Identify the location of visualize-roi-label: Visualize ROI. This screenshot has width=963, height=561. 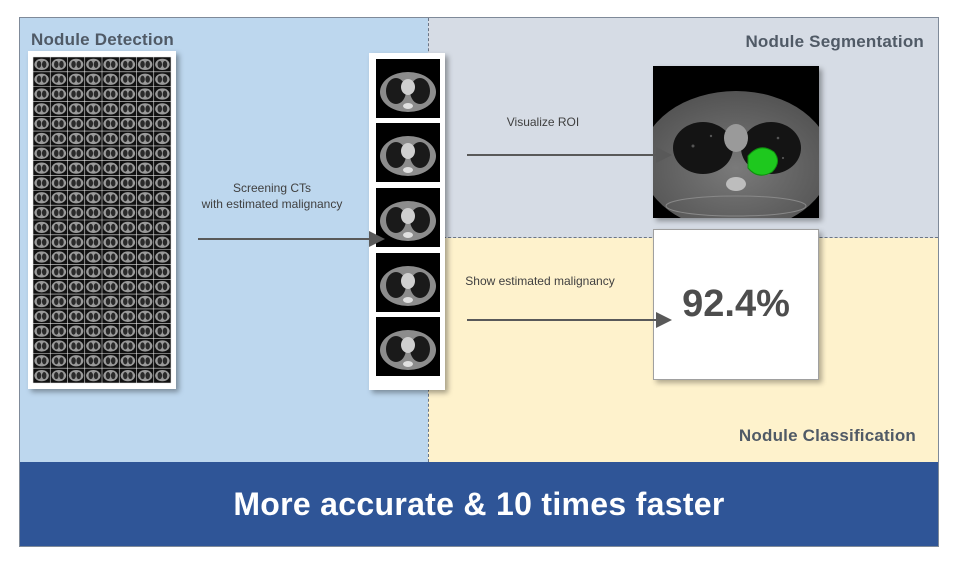
(543, 122).